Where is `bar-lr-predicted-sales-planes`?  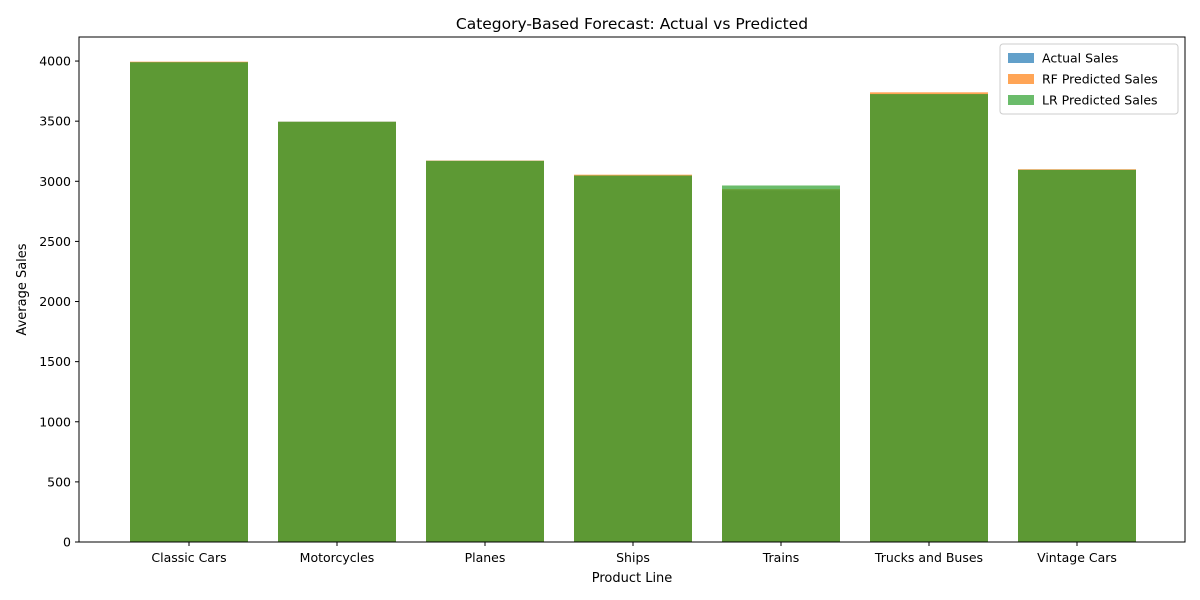
bar-lr-predicted-sales-planes is located at coordinates (485, 351).